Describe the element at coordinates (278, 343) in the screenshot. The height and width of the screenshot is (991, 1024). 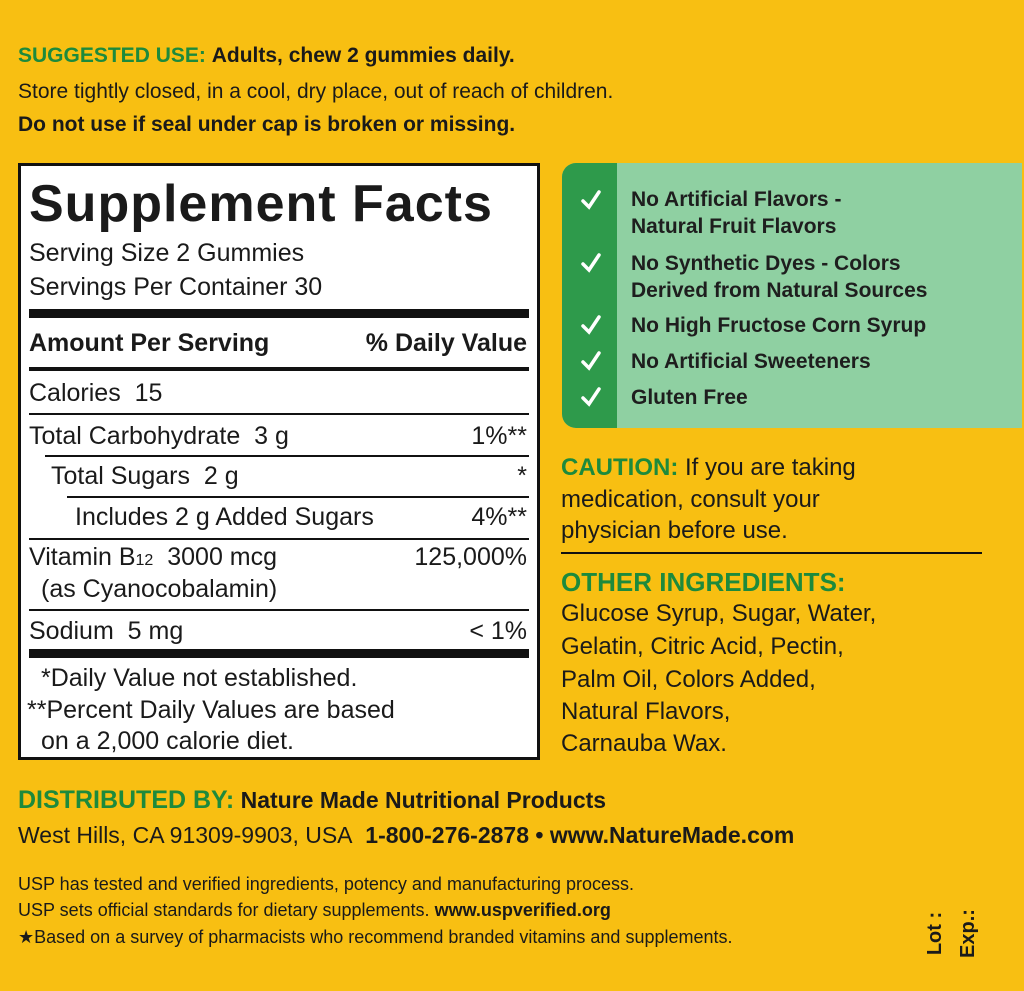
I see `facts-header: Amount Per Serving % Daily Value` at that location.